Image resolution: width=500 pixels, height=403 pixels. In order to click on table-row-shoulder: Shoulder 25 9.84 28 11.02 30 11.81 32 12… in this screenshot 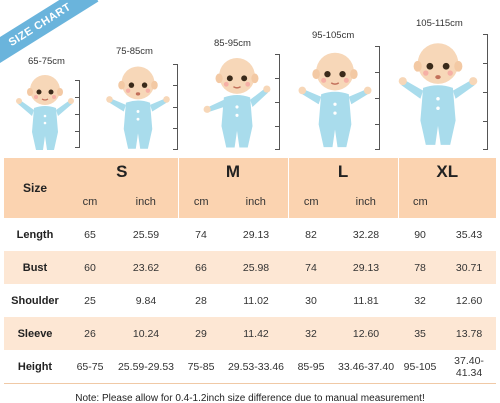, I will do `click(250, 300)`.